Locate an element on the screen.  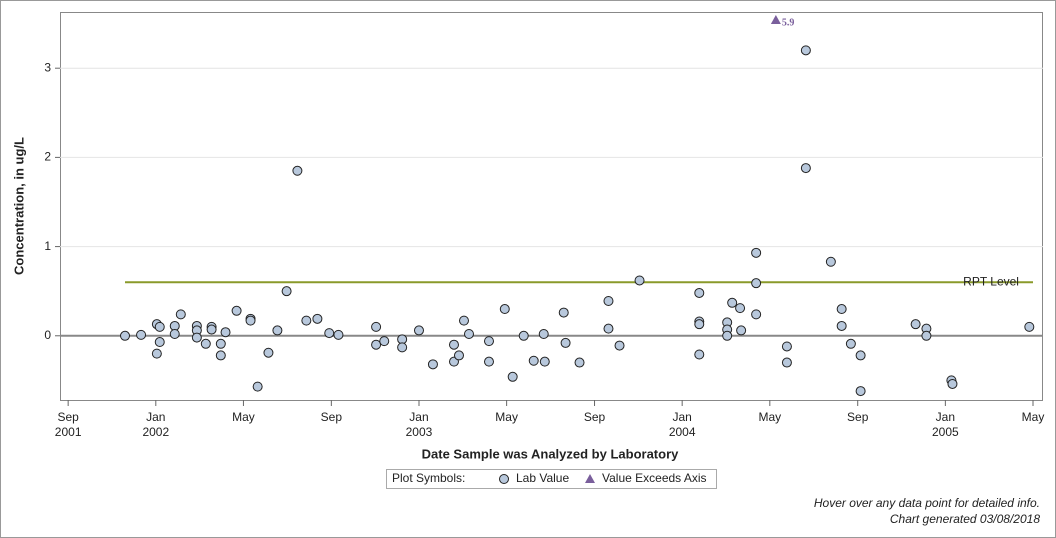
y-tick-label: 0 is located at coordinates (47, 335).